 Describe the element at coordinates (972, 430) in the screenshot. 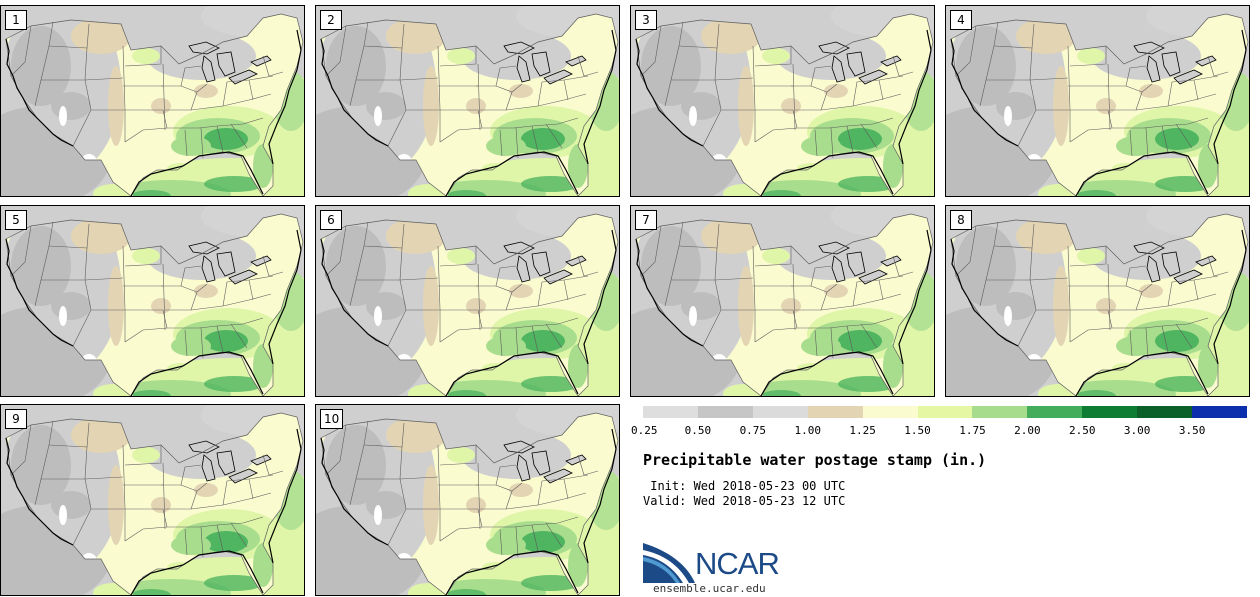

I see `colorbar-tick-label: 1.75` at that location.